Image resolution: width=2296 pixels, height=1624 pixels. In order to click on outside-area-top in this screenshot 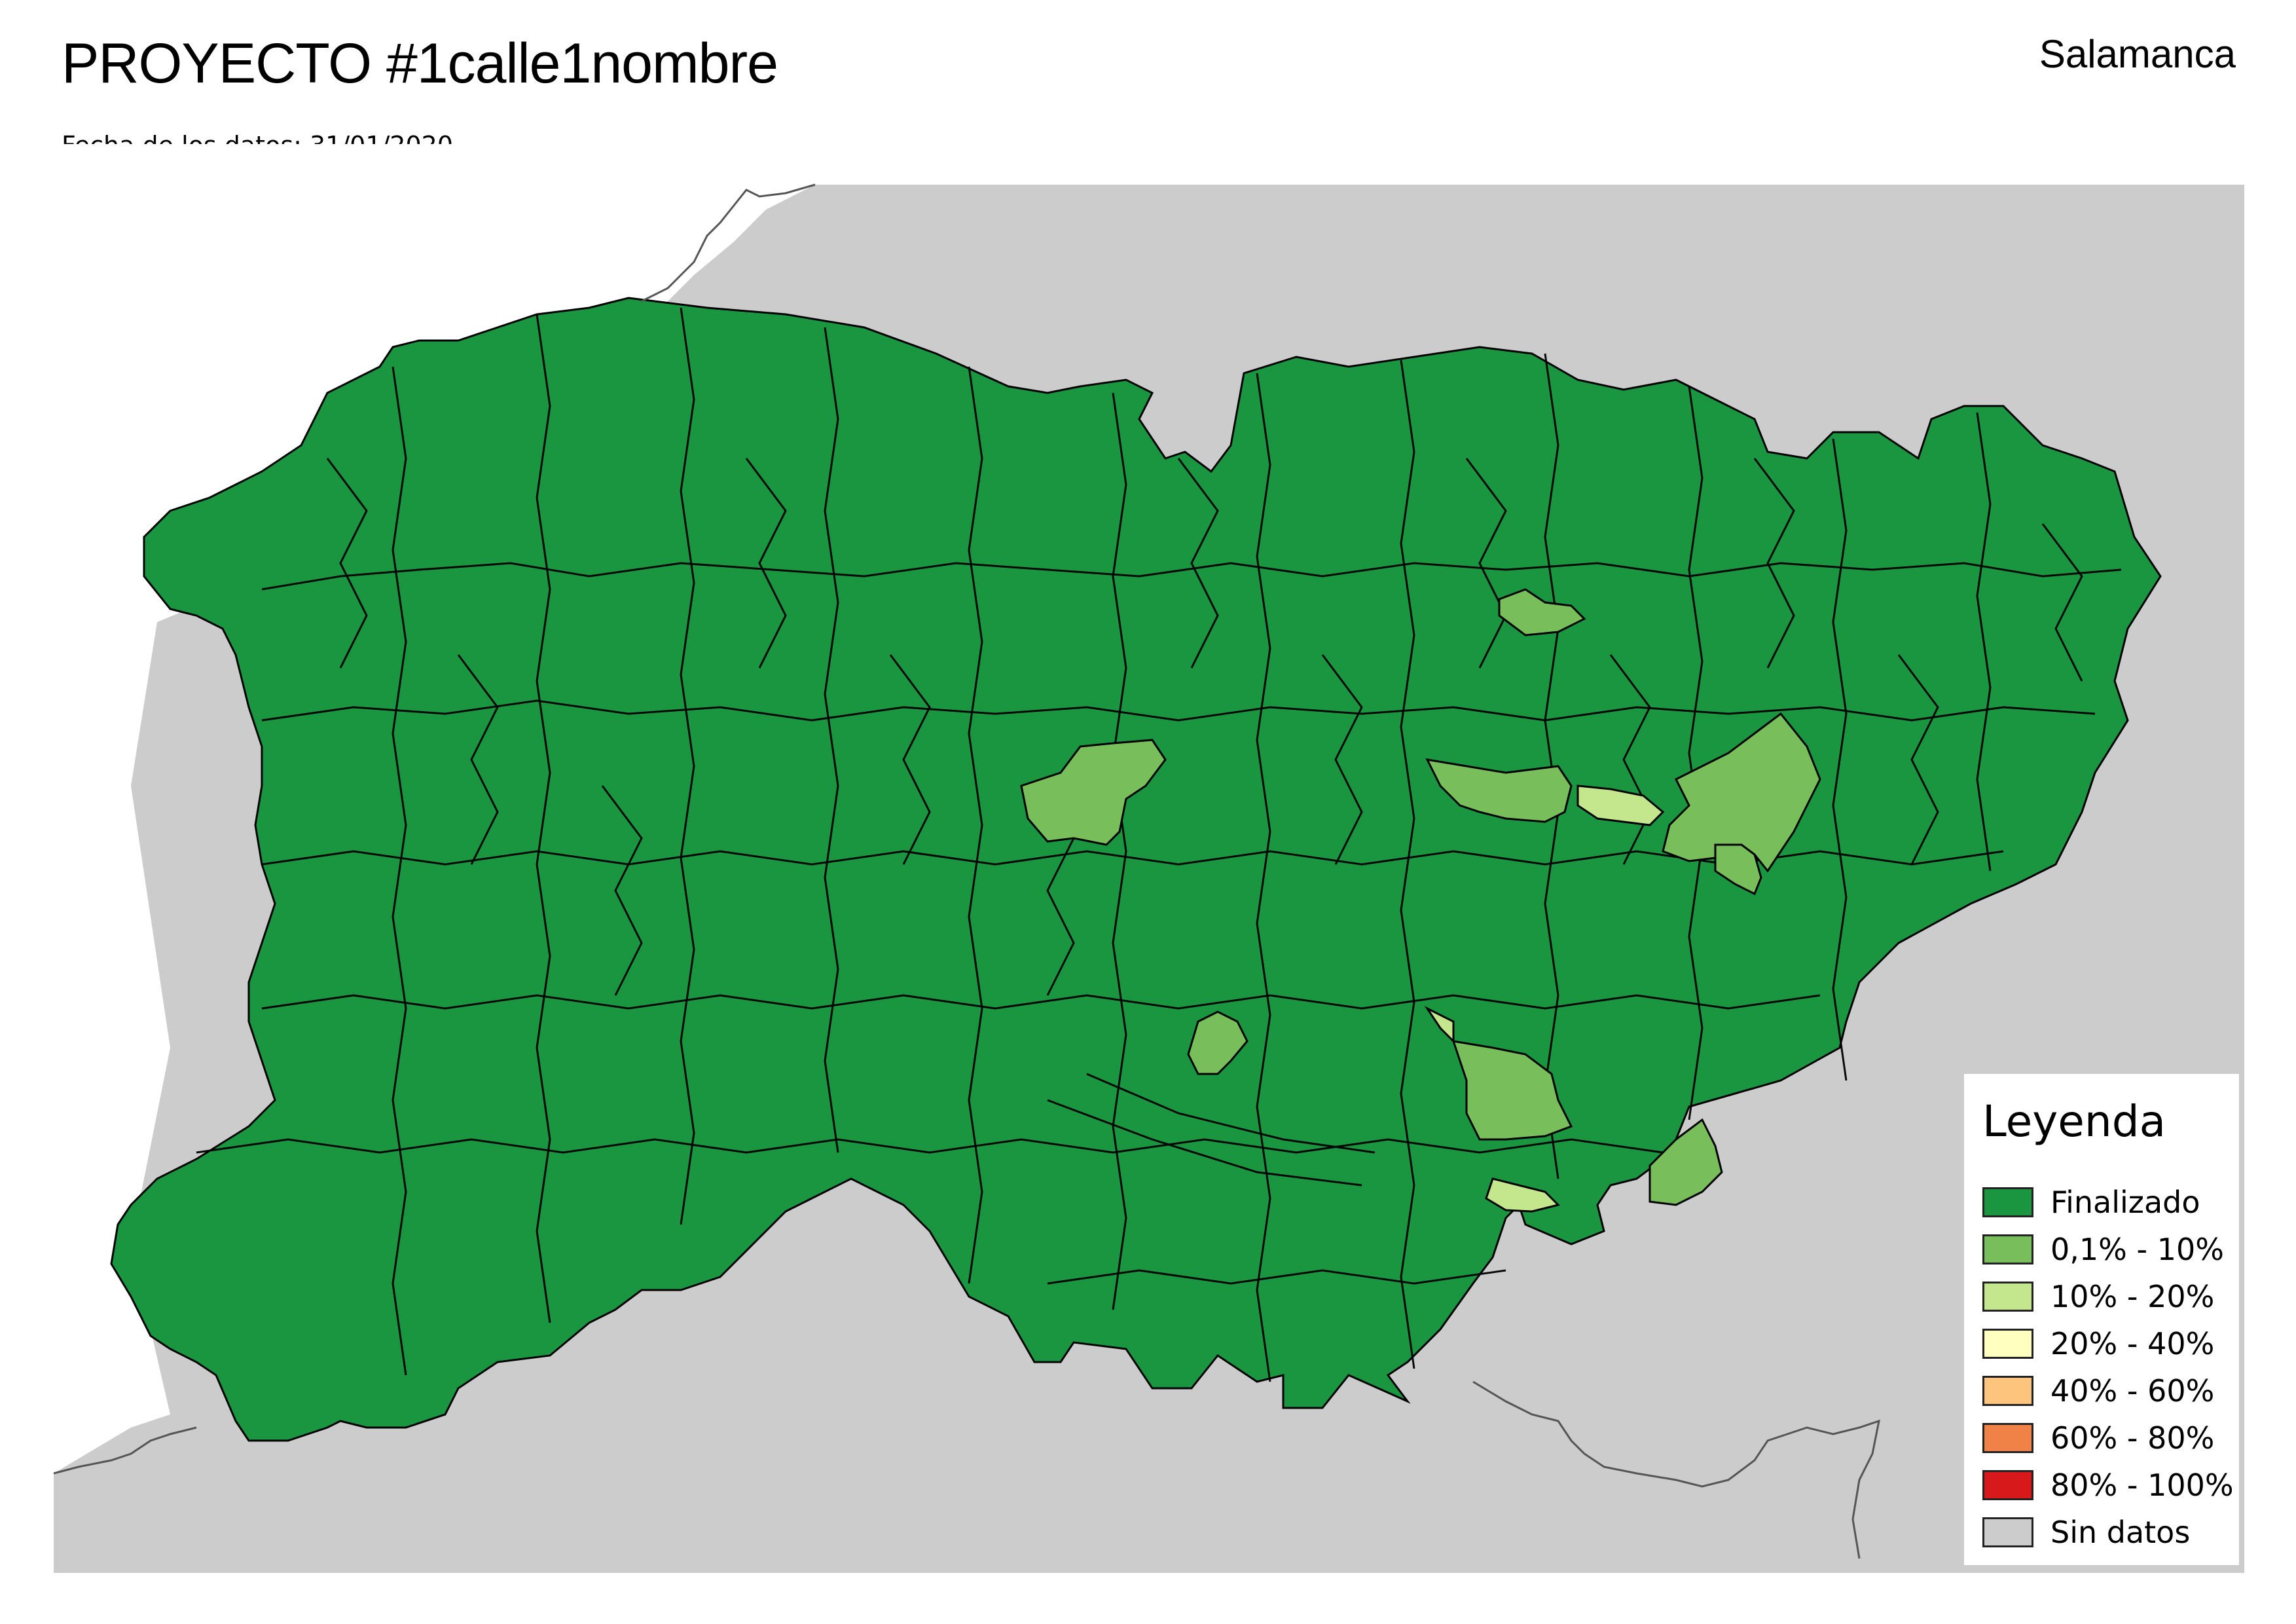, I will do `click(1149, 164)`.